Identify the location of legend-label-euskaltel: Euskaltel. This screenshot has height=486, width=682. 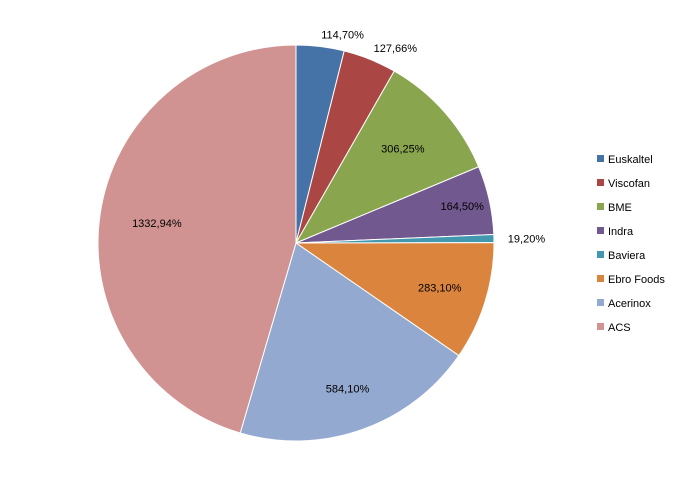
(630, 160).